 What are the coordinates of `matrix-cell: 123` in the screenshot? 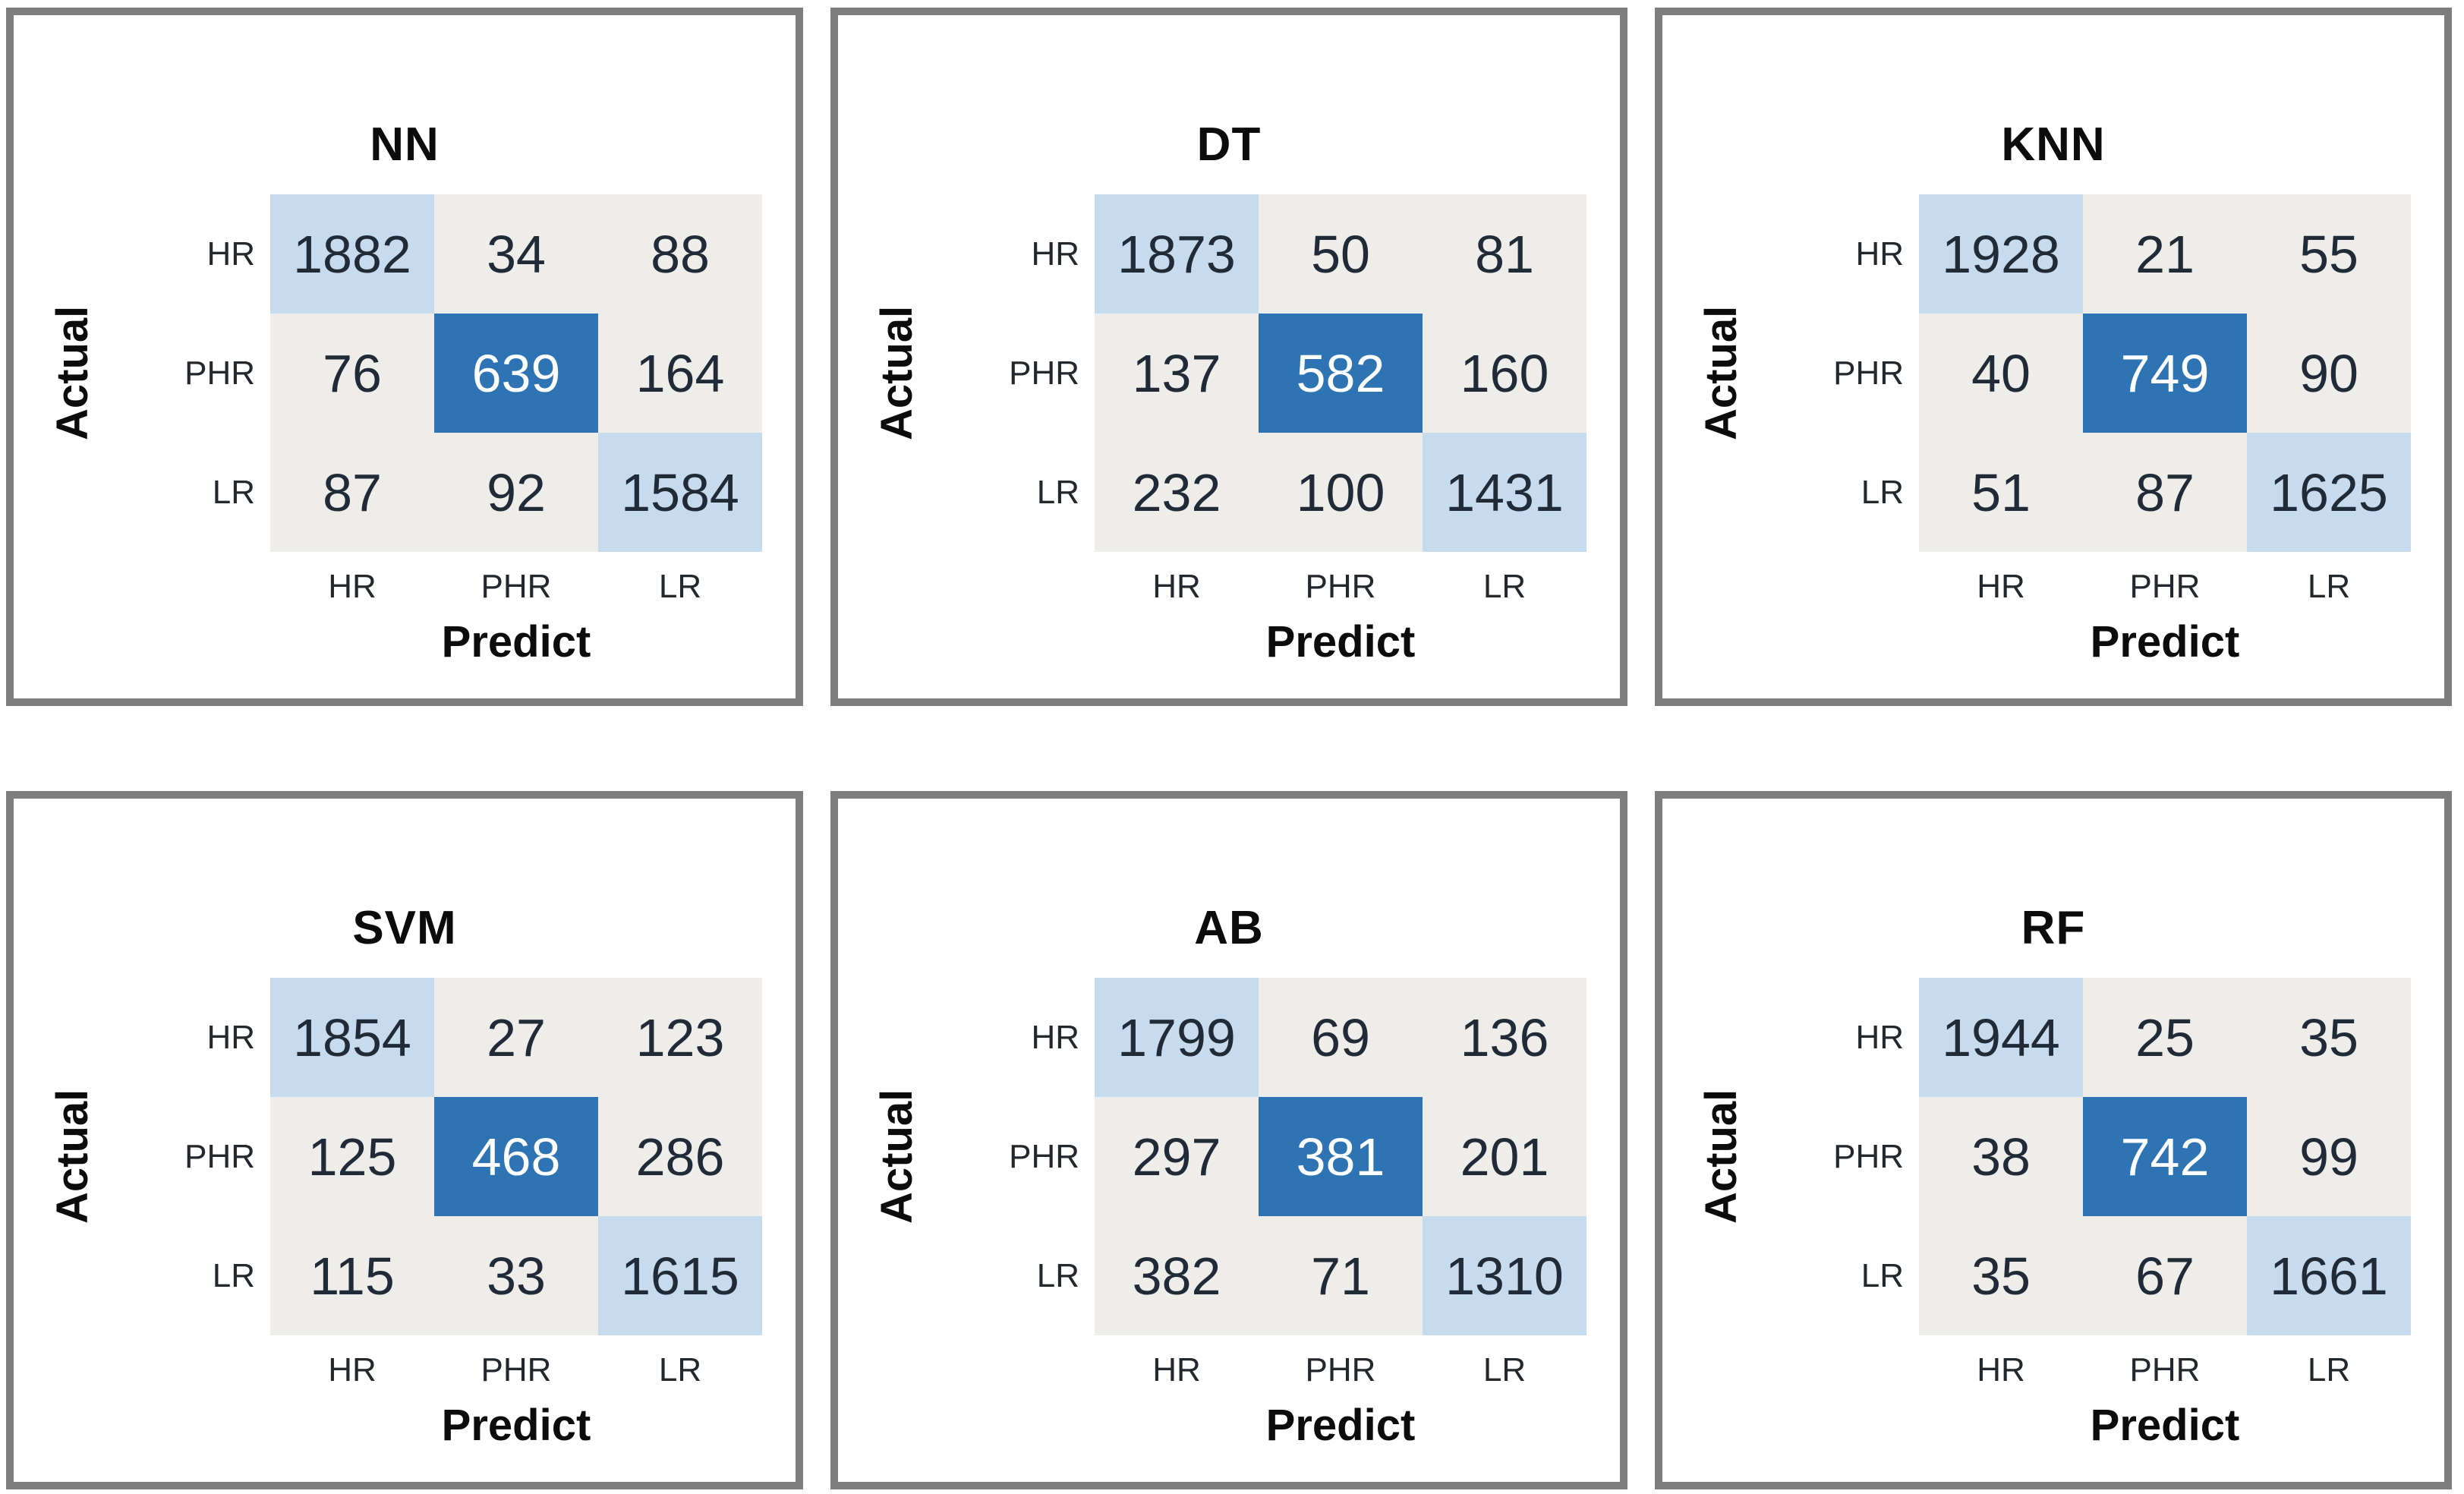 It's located at (680, 1037).